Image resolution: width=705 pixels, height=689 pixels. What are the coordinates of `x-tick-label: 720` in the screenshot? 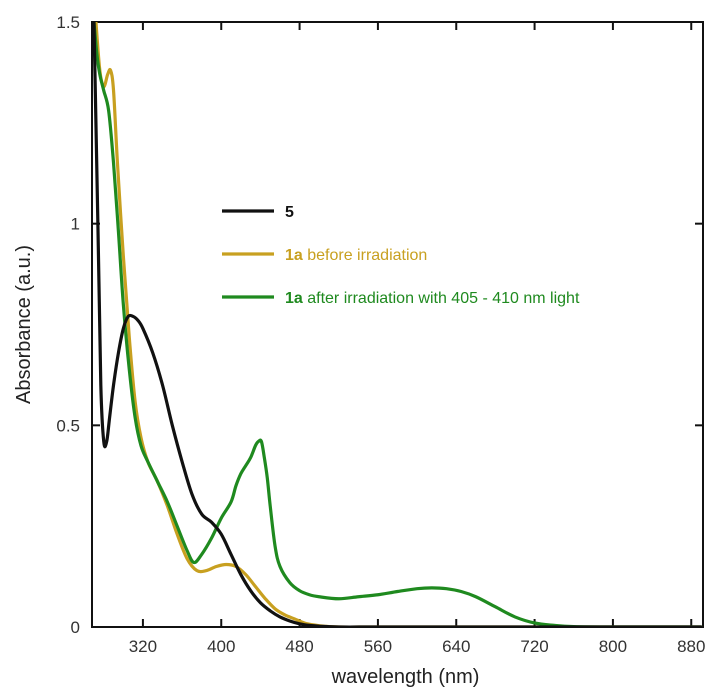 It's located at (534, 646).